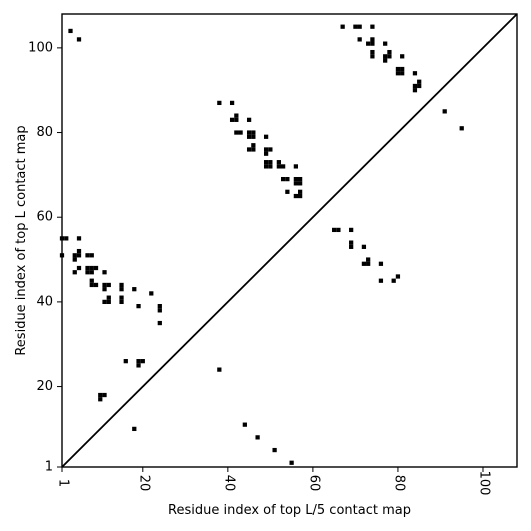 The image size is (531, 531). What do you see at coordinates (483, 483) in the screenshot?
I see `x-tick-label: 100` at bounding box center [483, 483].